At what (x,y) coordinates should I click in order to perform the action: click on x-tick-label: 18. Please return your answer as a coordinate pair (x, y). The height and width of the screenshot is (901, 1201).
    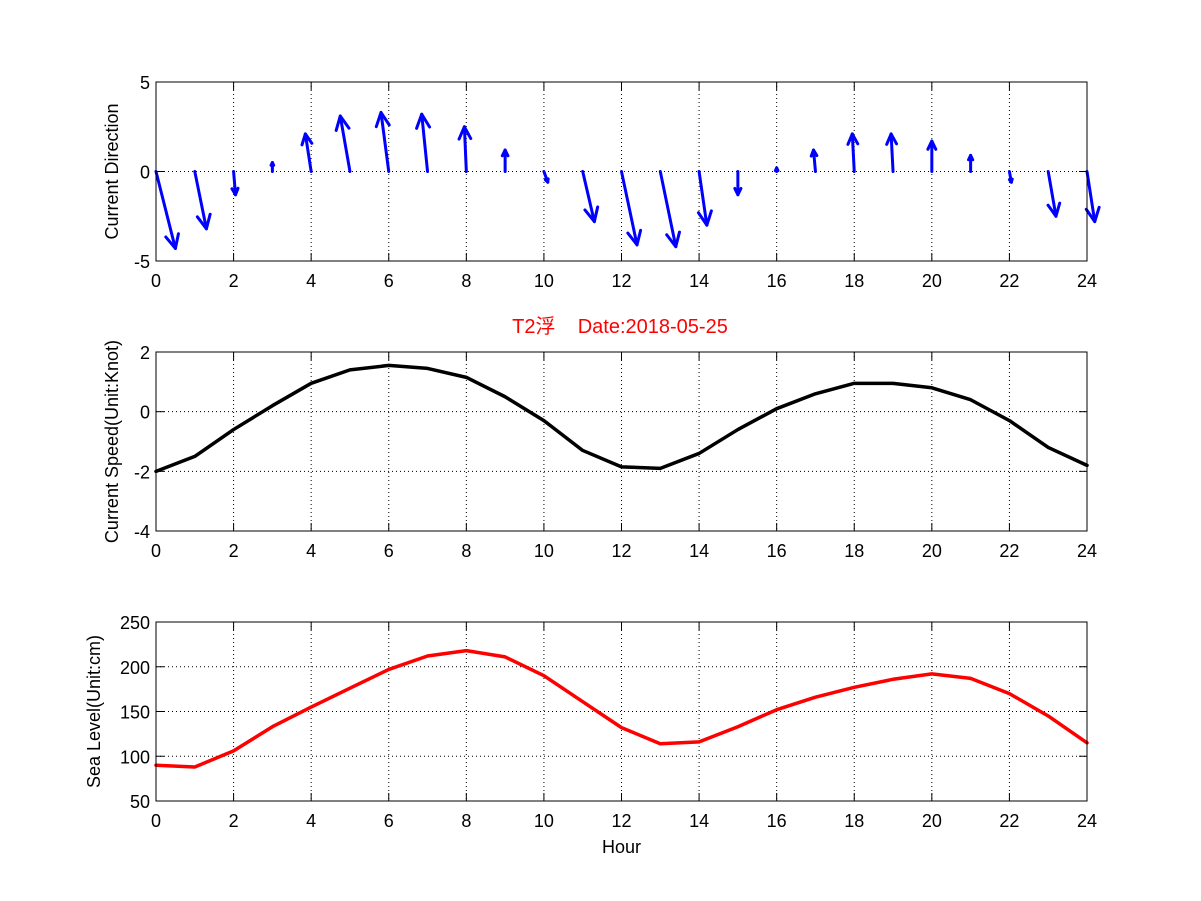
    Looking at the image, I should click on (854, 551).